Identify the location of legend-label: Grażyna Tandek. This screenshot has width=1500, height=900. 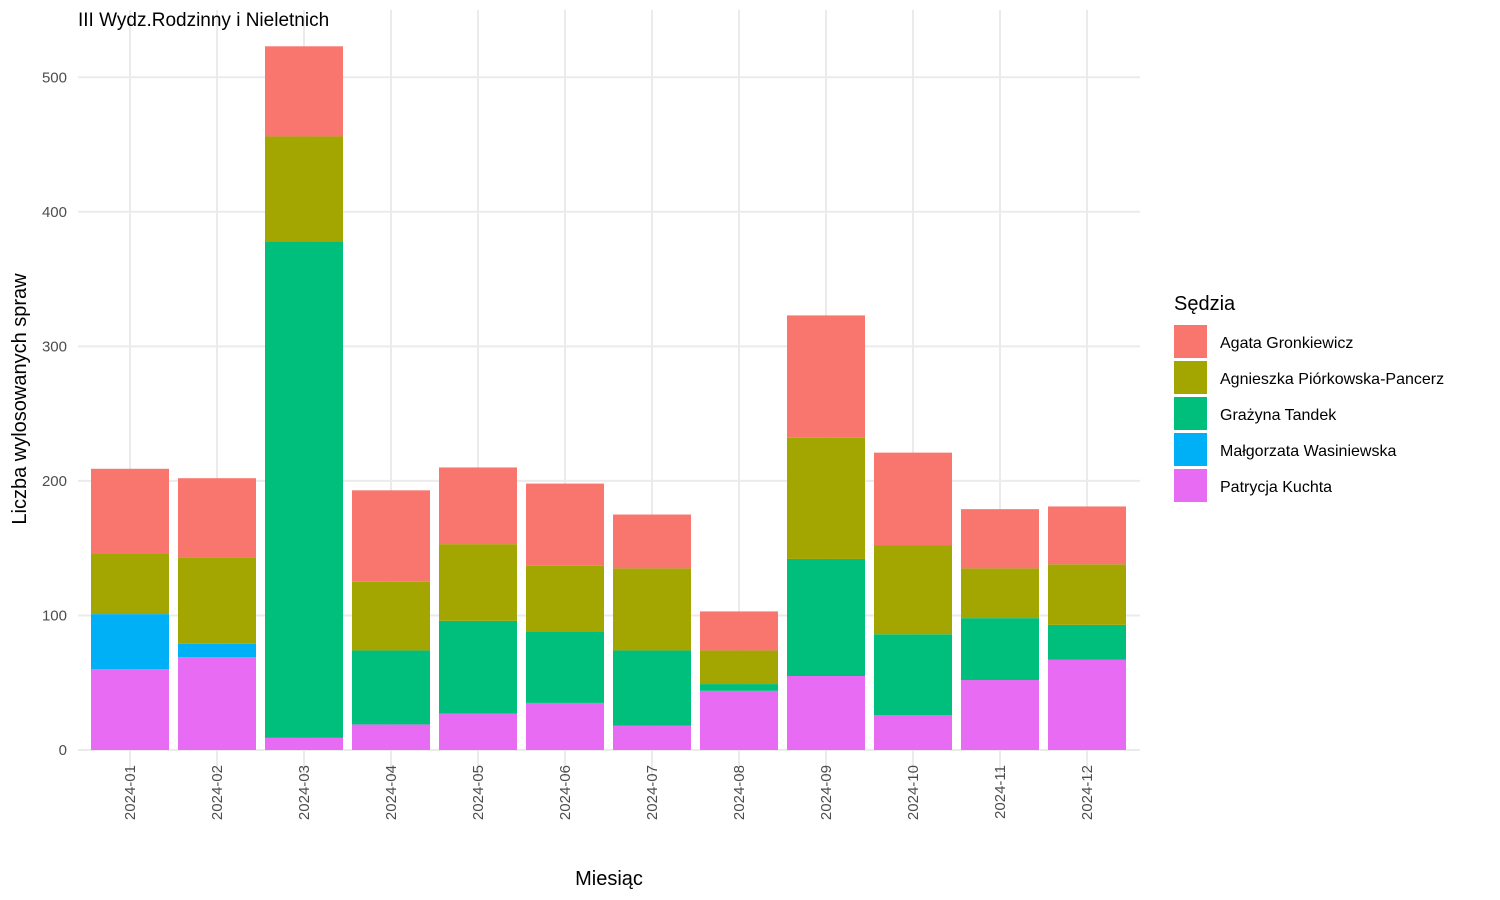
(1278, 415).